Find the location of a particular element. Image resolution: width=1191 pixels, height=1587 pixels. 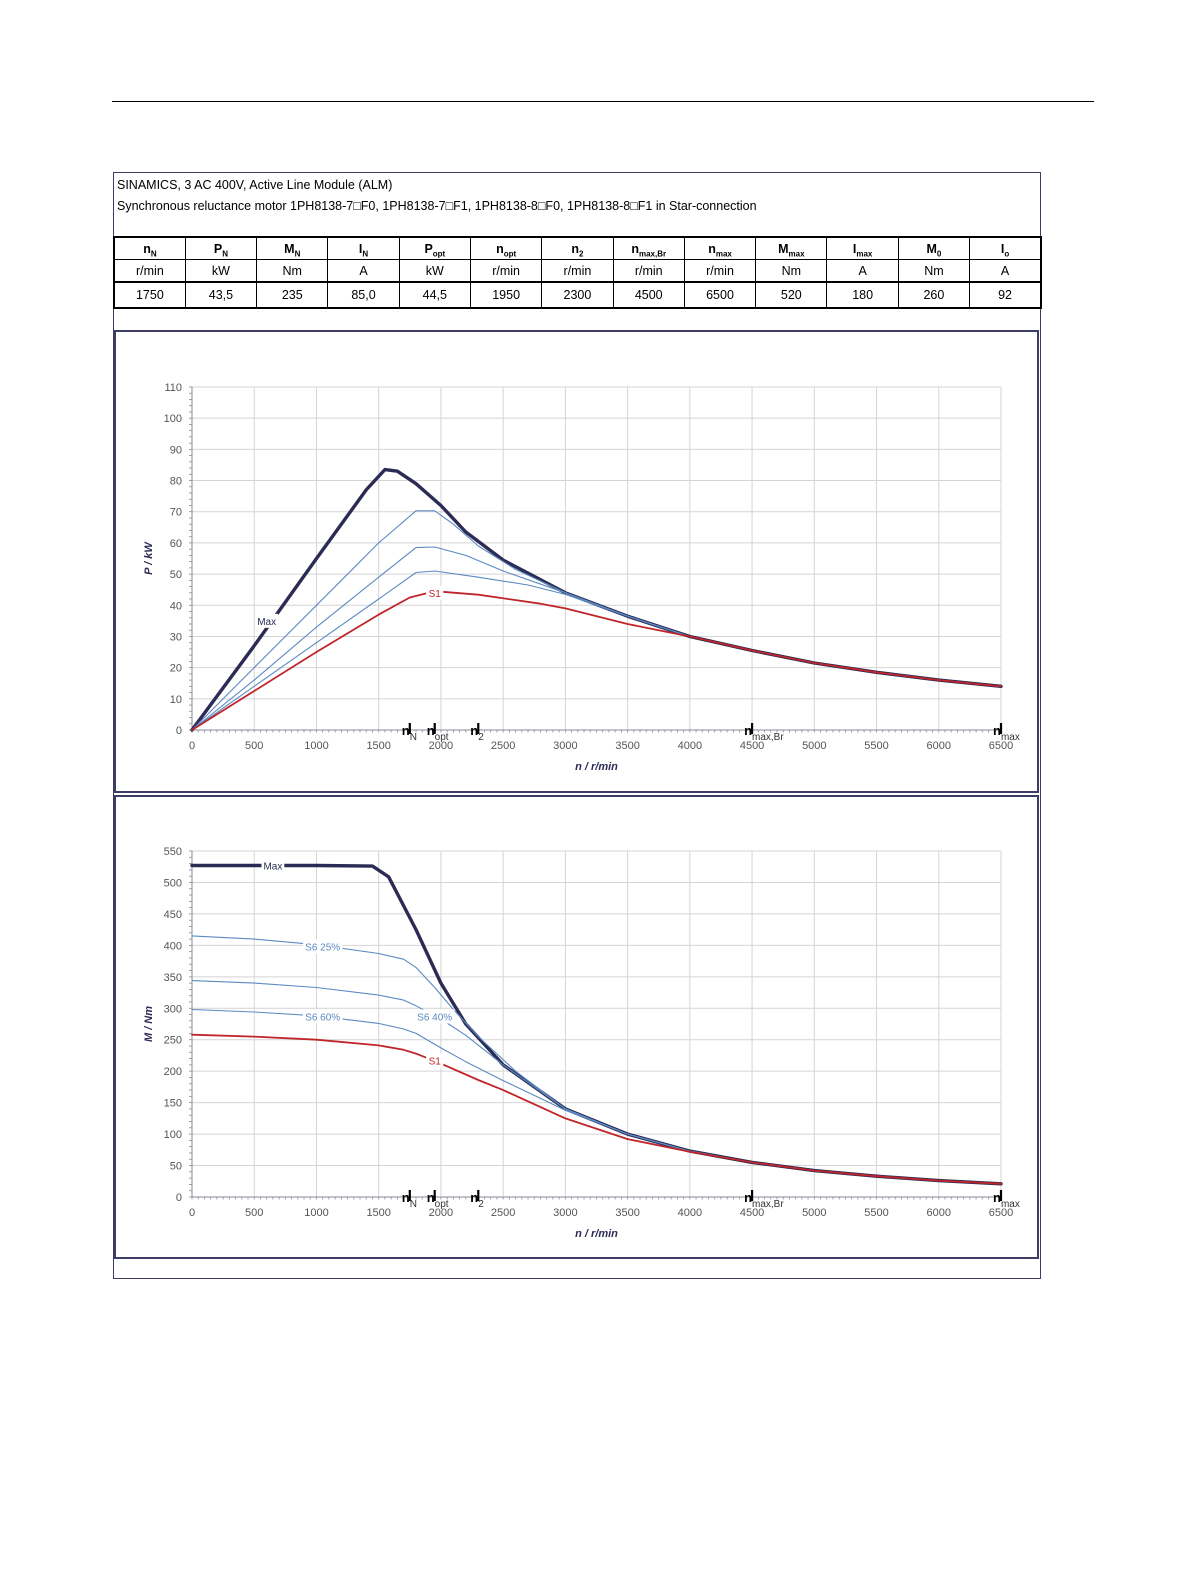

y-tick-label: 450 is located at coordinates (173, 915).